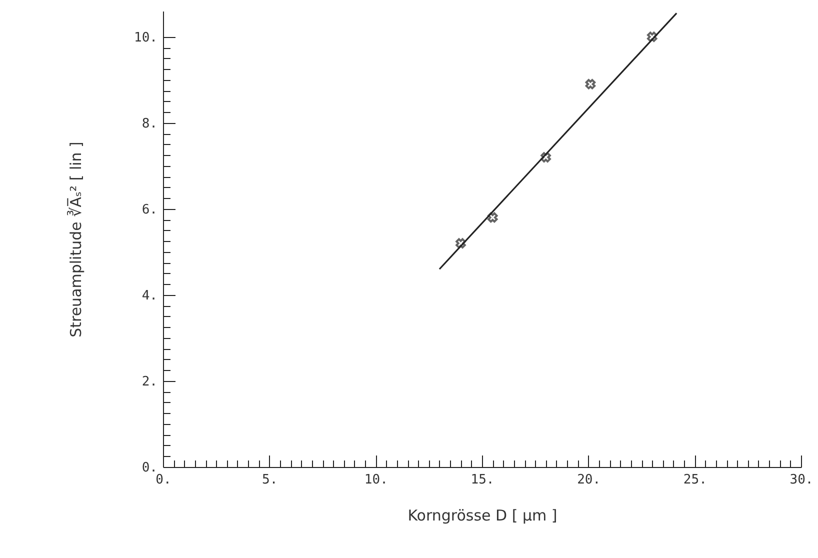  What do you see at coordinates (146, 38) in the screenshot?
I see `y-tick-label: 10.` at bounding box center [146, 38].